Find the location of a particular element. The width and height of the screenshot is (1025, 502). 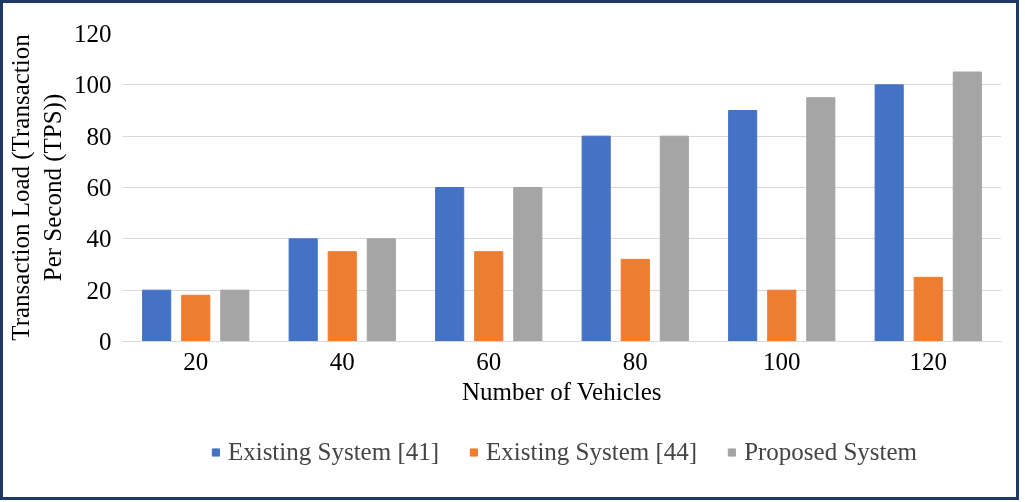

y-tick-label: 120 is located at coordinates (93, 33).